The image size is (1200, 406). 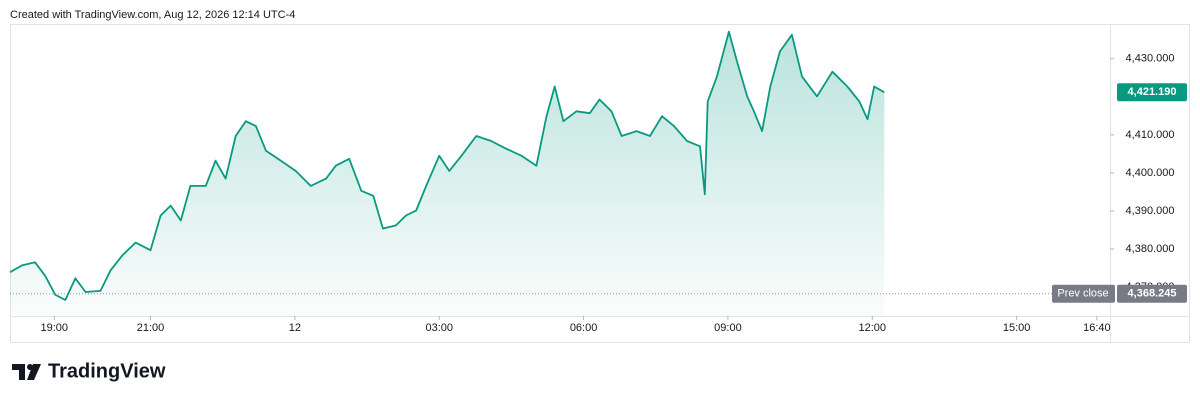 What do you see at coordinates (1150, 173) in the screenshot?
I see `y-tick-label: 4,400.000` at bounding box center [1150, 173].